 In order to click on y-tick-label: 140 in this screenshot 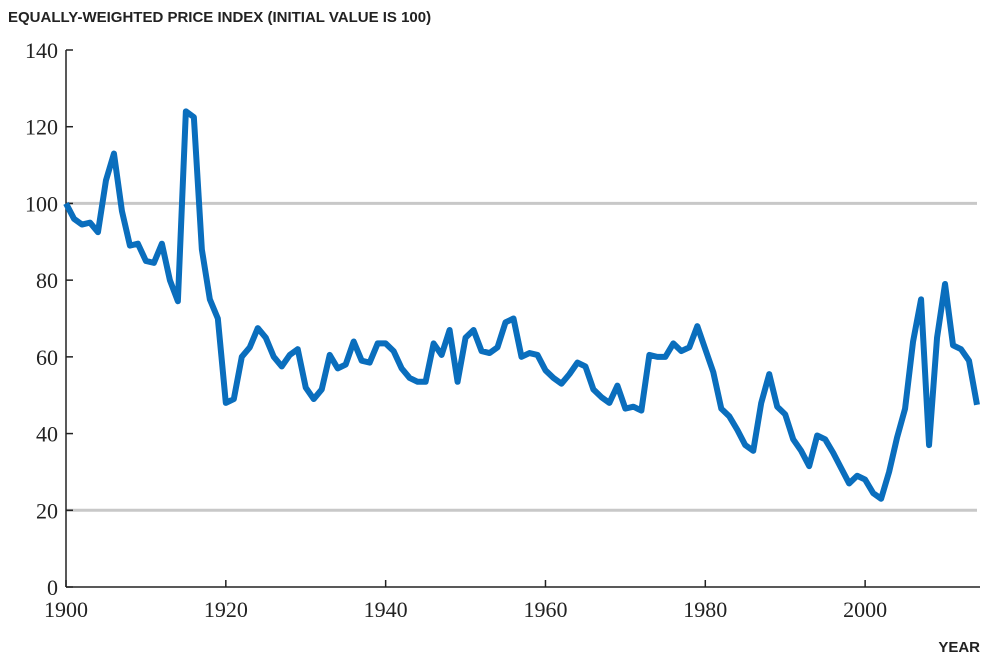, I will do `click(41, 50)`.